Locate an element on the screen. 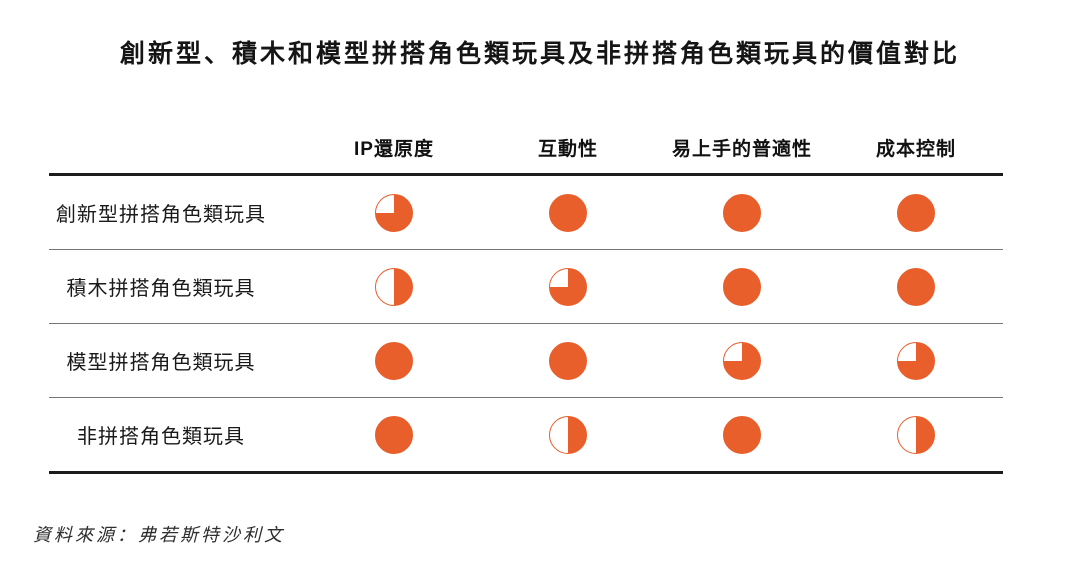 This screenshot has width=1080, height=581. table-row: 模型拼搭角色類玩具 is located at coordinates (526, 361).